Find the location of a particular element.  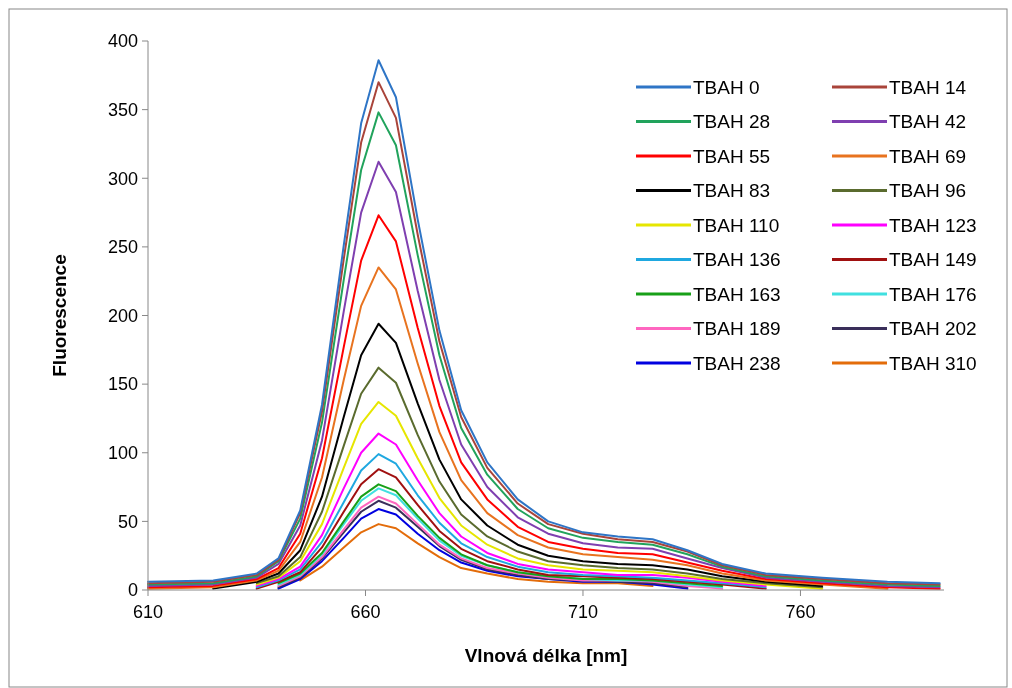

y-tick-label: 400 is located at coordinates (122, 41).